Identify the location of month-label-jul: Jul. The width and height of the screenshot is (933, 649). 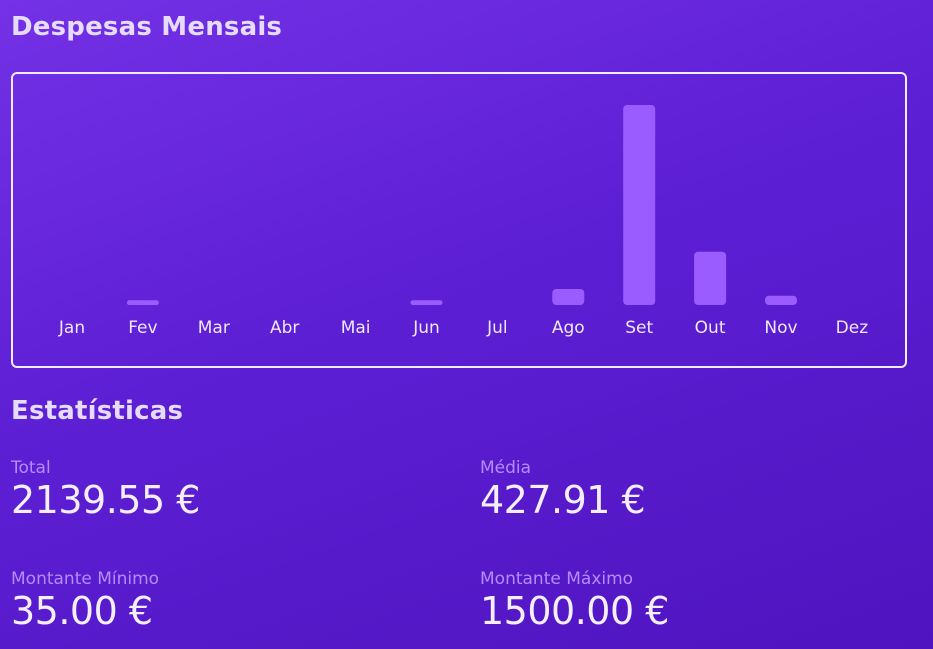
(497, 328).